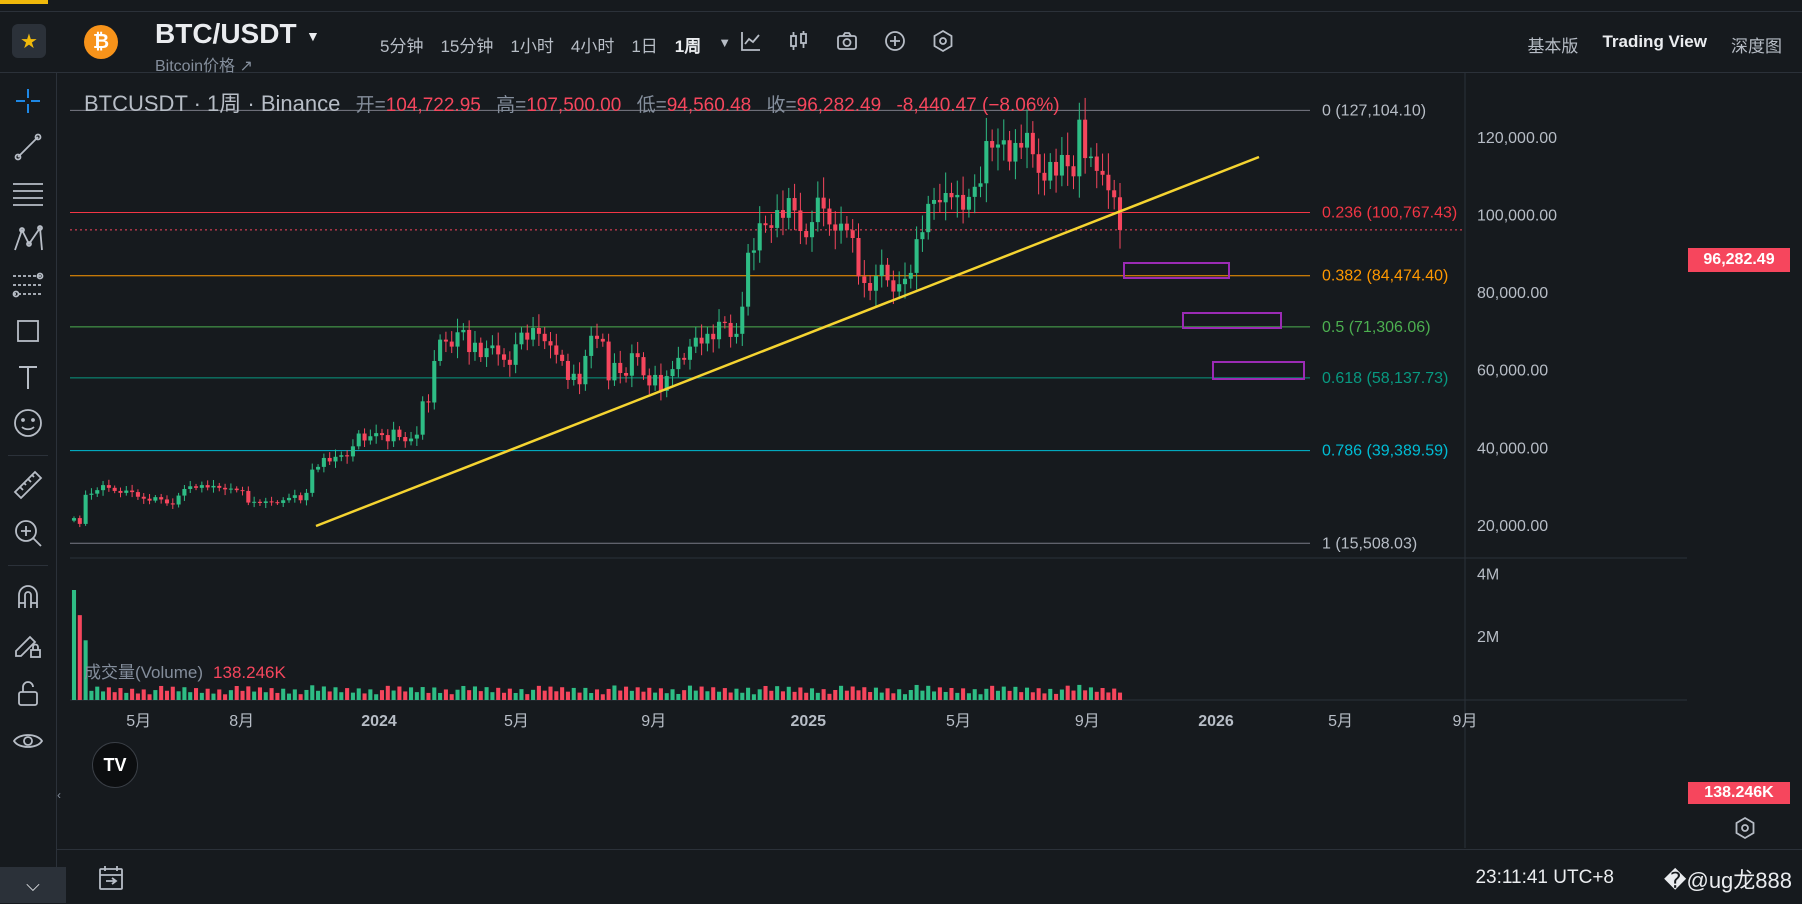  I want to click on top-accent-bar, so click(24, 2).